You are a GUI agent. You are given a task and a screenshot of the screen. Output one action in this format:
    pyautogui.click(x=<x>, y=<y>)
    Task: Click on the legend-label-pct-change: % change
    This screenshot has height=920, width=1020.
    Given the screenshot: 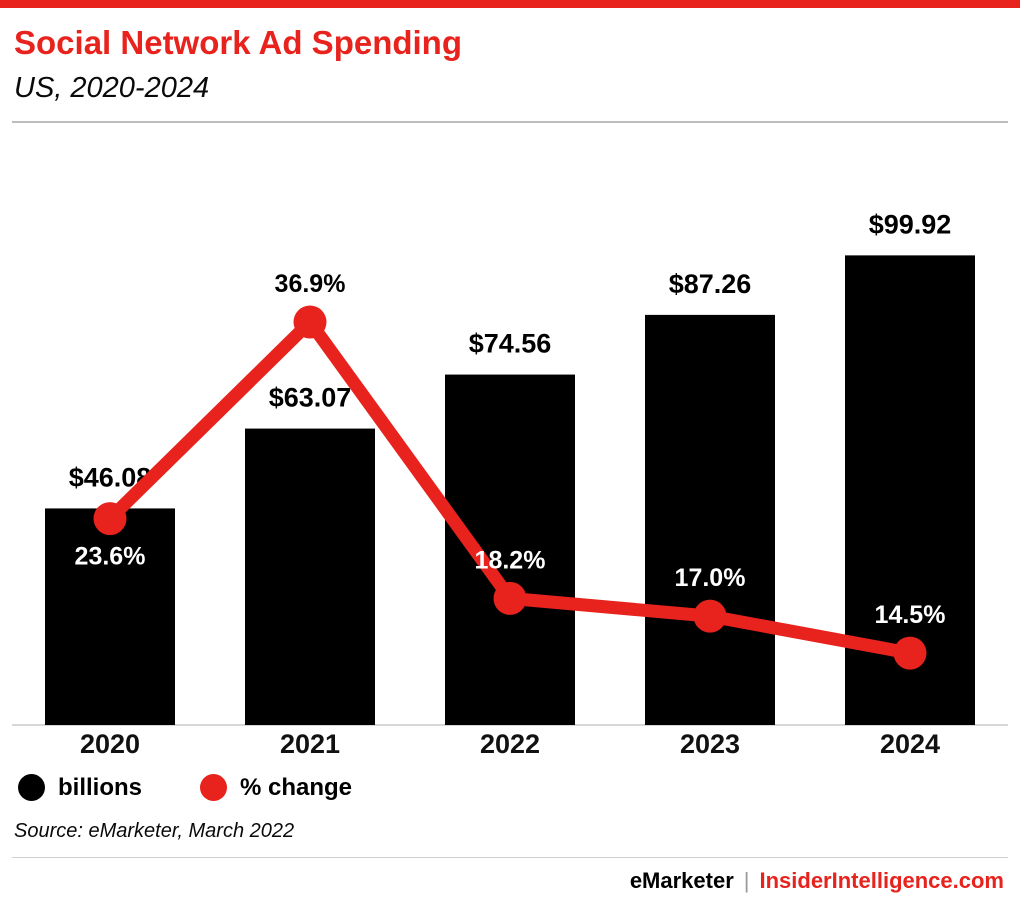 What is the action you would take?
    pyautogui.click(x=296, y=787)
    